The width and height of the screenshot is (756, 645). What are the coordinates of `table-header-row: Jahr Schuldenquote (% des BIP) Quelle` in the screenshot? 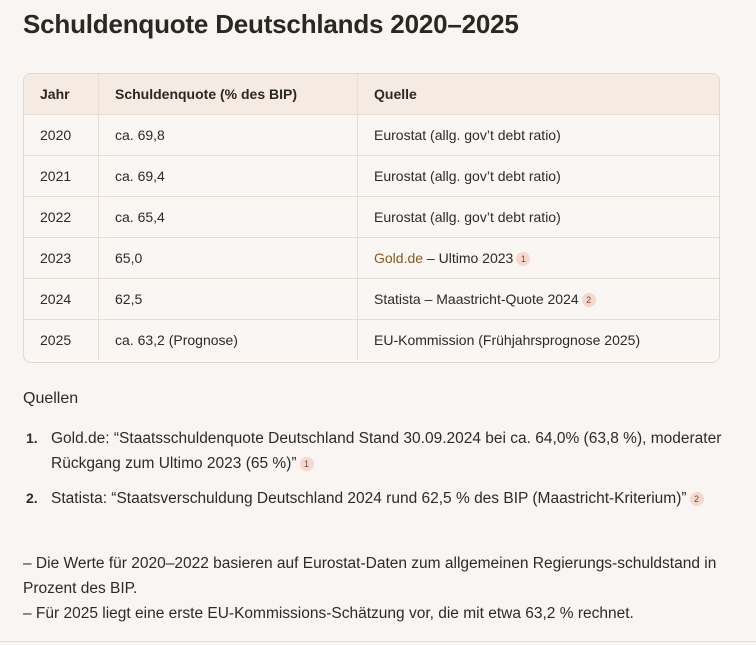 It's located at (371, 94).